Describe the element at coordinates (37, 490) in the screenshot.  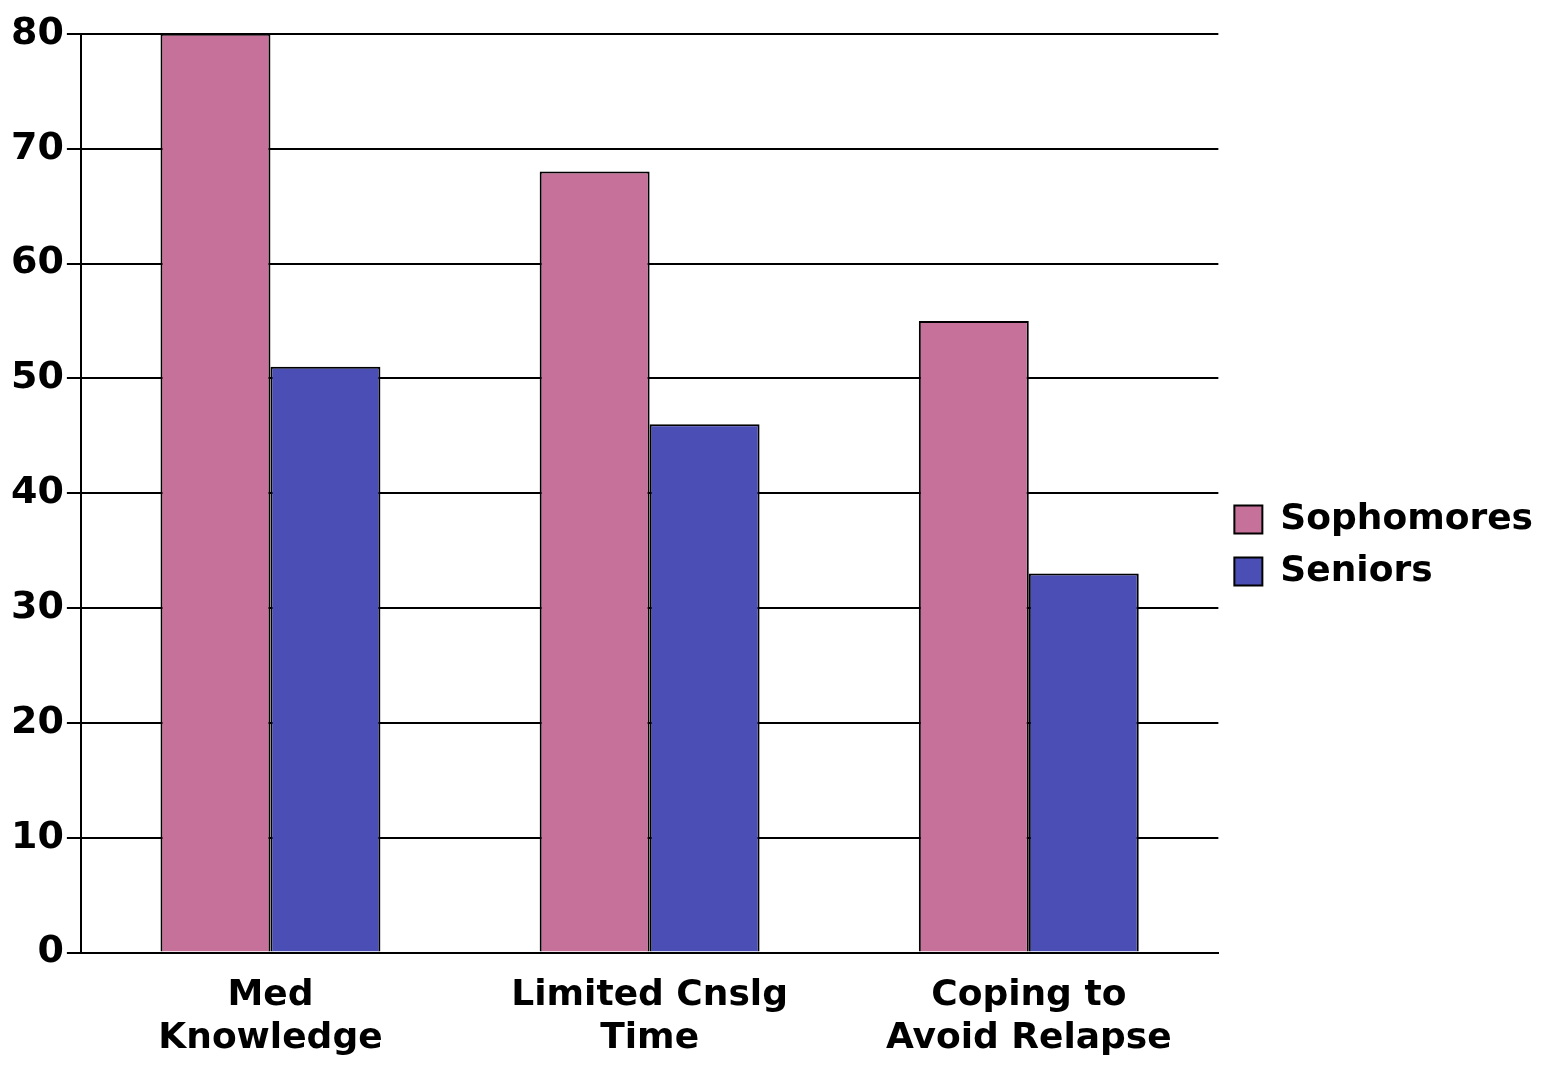
I see `y-tick-label: 40` at that location.